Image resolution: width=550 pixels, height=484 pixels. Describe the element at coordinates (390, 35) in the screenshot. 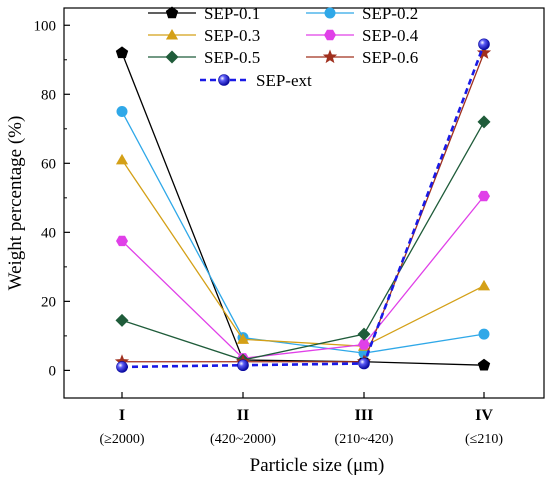

I see `legend-label: SEP-0.4` at that location.